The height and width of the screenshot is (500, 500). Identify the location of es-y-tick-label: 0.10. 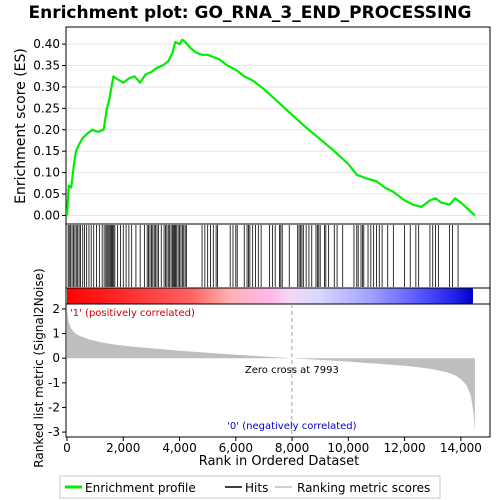
(46, 173).